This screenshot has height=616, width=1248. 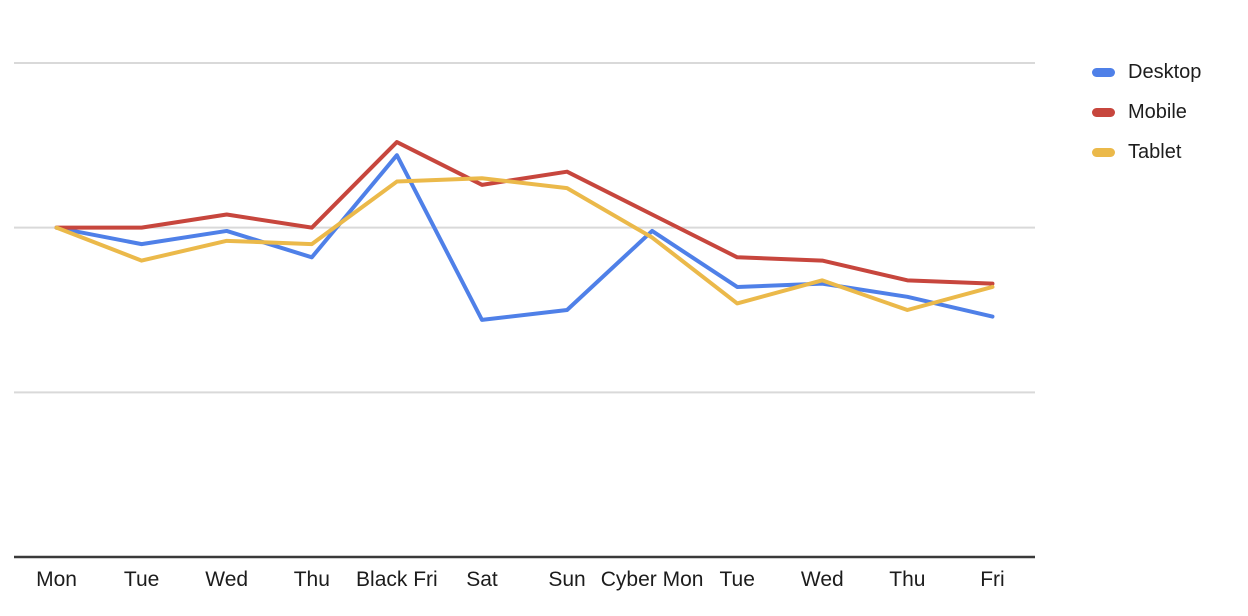 What do you see at coordinates (992, 579) in the screenshot?
I see `x-axis-label: Fri` at bounding box center [992, 579].